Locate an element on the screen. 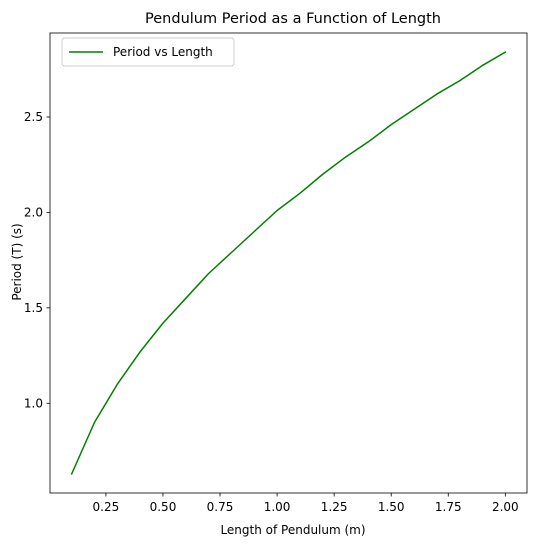 The image size is (536, 551). x-tick-label: 1.00 is located at coordinates (277, 507).